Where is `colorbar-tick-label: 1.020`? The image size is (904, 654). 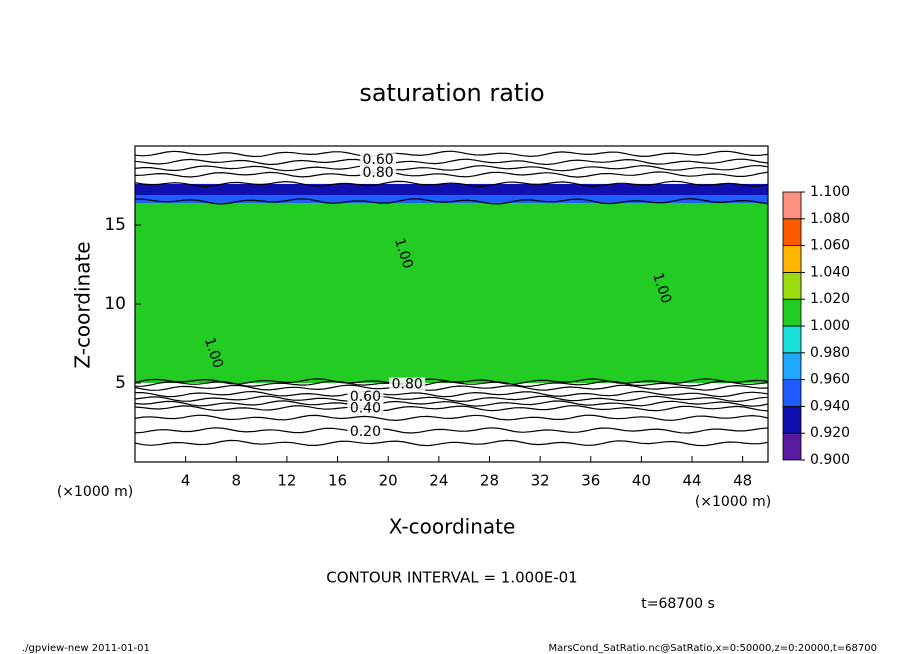
colorbar-tick-label: 1.020 is located at coordinates (830, 299).